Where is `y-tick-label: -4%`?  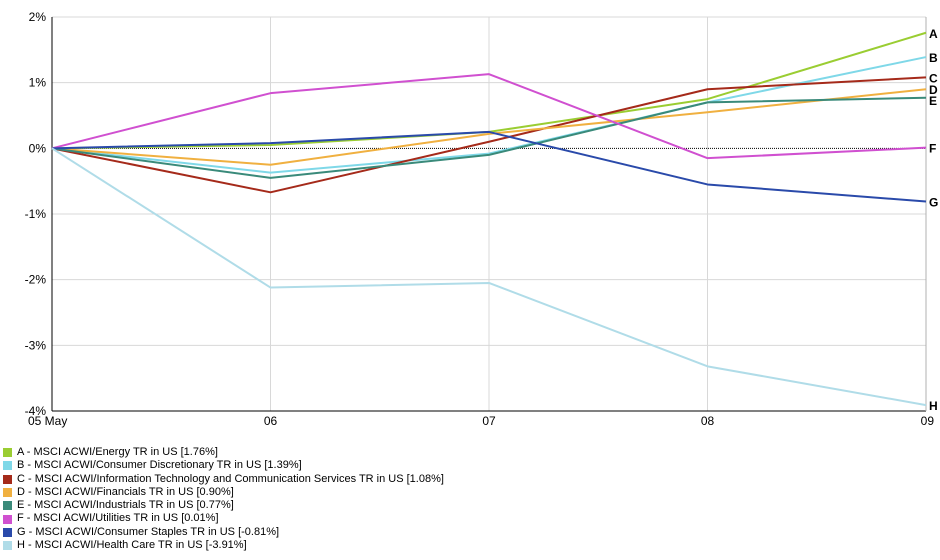
y-tick-label: -4% is located at coordinates (36, 411).